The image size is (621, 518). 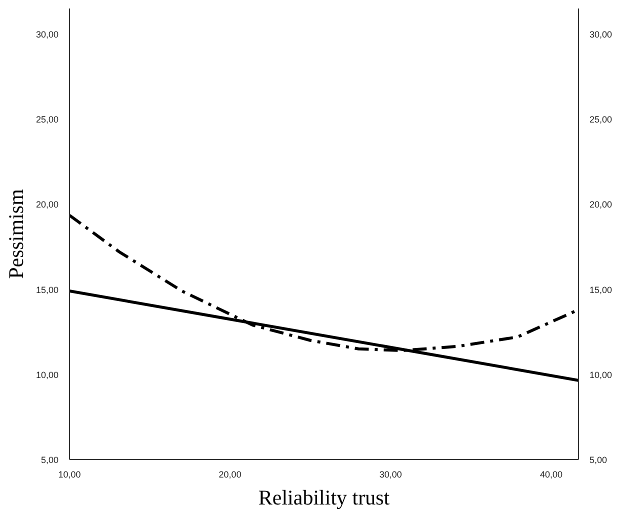 What do you see at coordinates (601, 375) in the screenshot?
I see `y2-tick-label: 10,00` at bounding box center [601, 375].